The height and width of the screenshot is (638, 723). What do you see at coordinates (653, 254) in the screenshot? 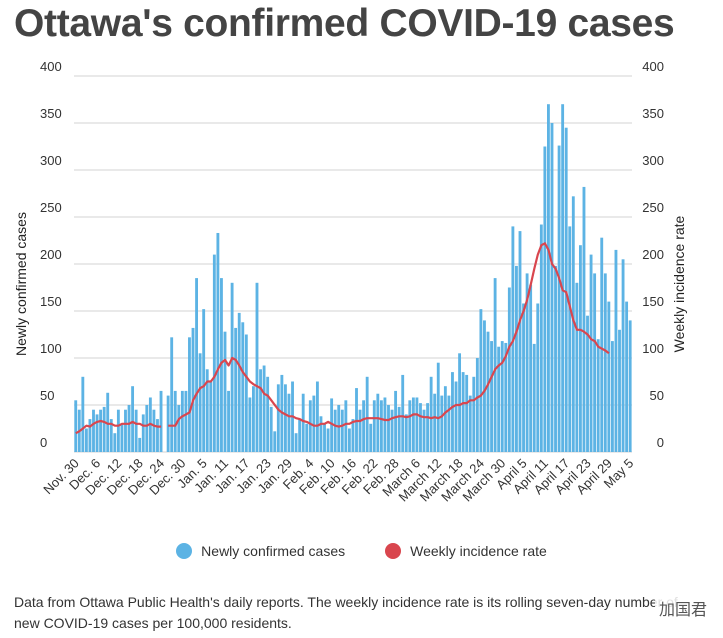
I see `y2-tick-label: 200` at bounding box center [653, 254].